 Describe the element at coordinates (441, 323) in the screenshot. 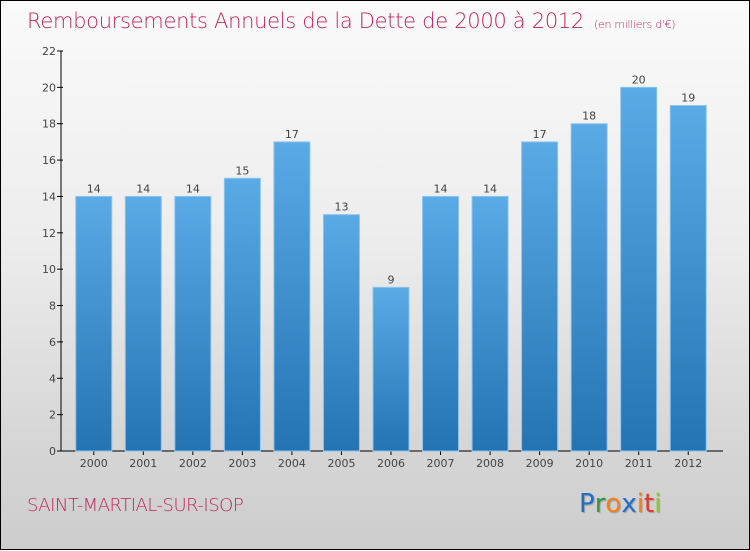

I see `bar-2007` at that location.